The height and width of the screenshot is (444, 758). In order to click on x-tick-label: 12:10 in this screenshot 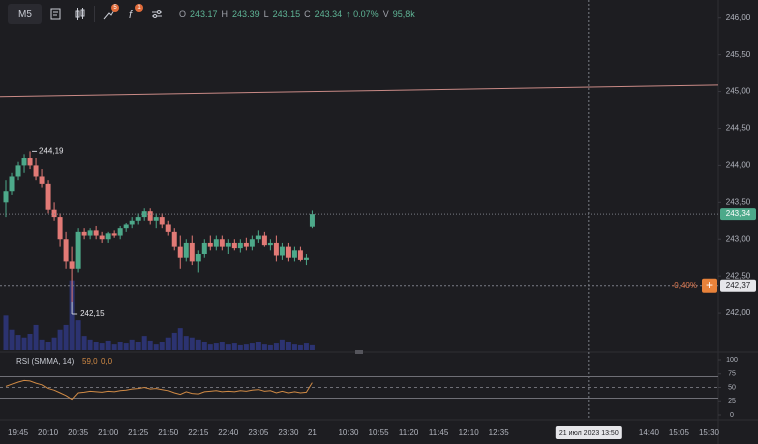, I will do `click(469, 432)`.